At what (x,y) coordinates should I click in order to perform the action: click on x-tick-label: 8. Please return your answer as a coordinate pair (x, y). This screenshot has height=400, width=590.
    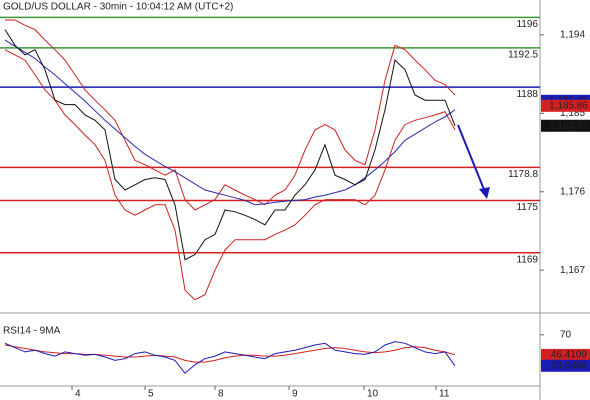
    Looking at the image, I should click on (221, 394).